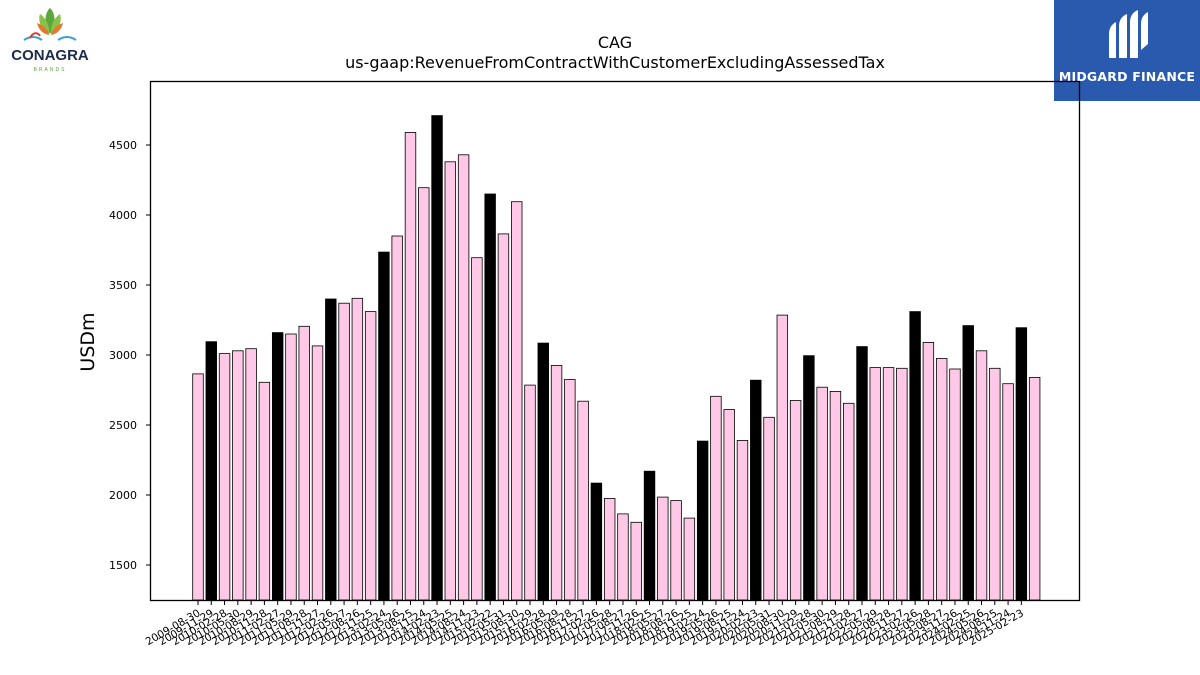 The image size is (1200, 675). I want to click on chart-title: CAG, so click(615, 42).